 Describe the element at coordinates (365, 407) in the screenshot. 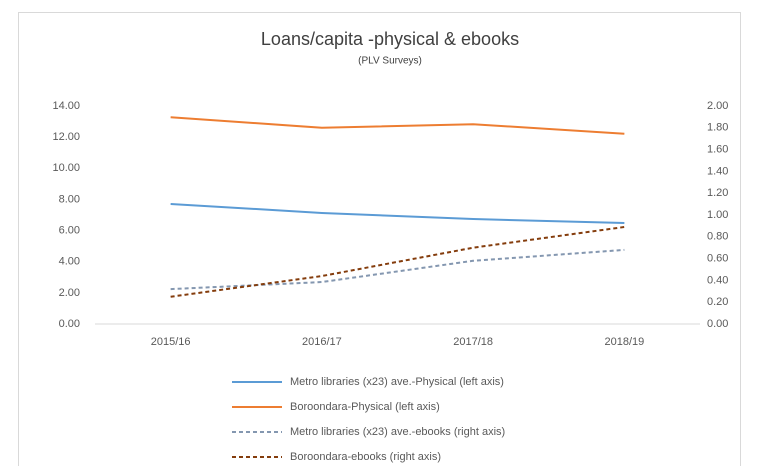

I see `legend-label: Boroondara-Physical (left axis)` at that location.